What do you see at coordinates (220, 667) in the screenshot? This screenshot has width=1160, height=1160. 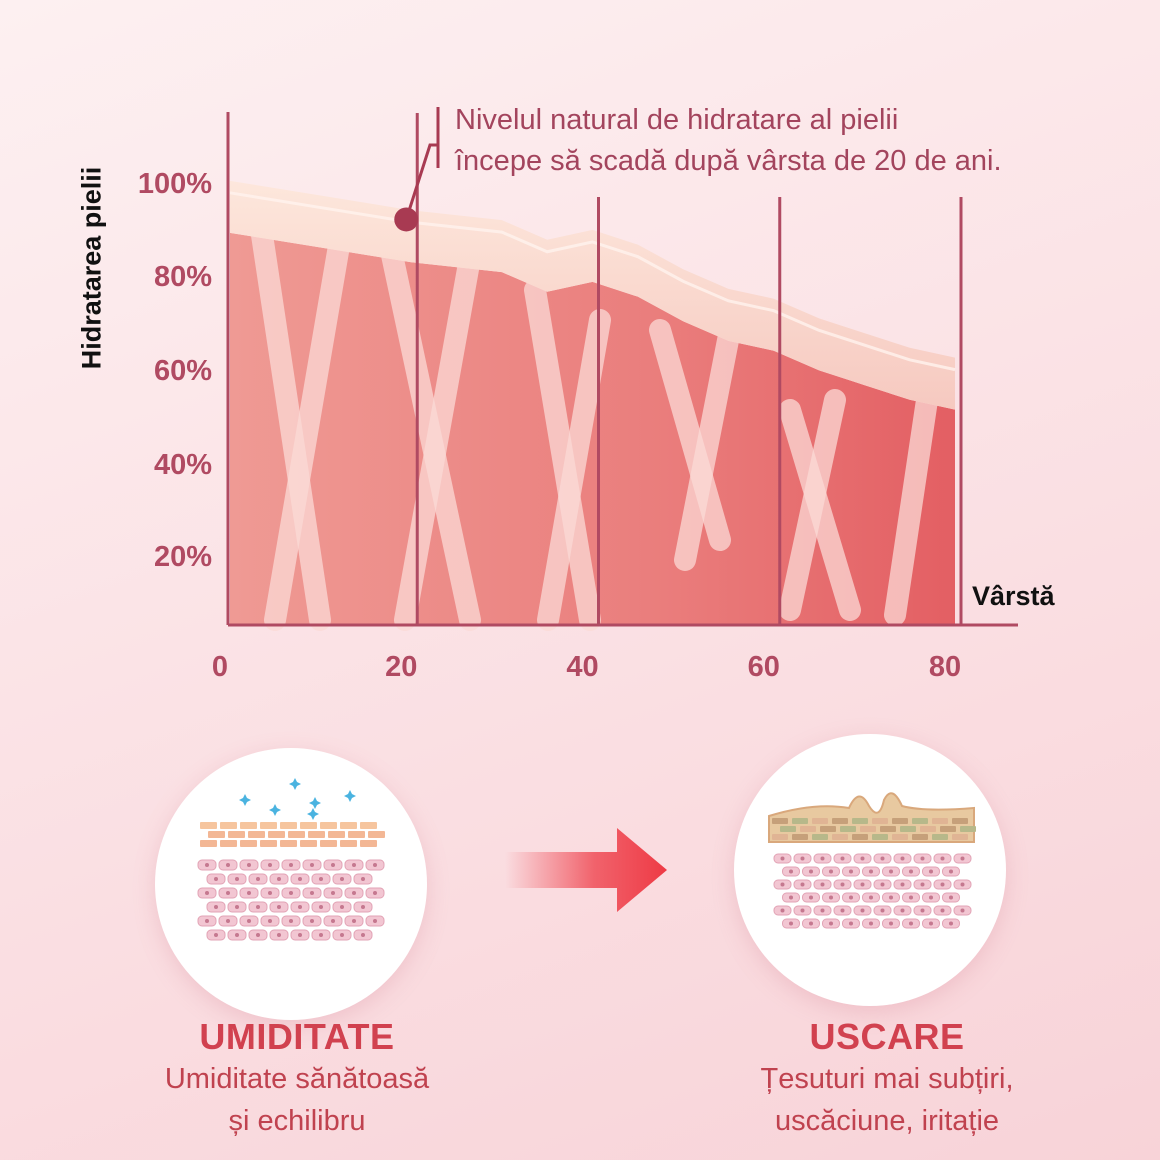 I see `x-tick-0: 0` at bounding box center [220, 667].